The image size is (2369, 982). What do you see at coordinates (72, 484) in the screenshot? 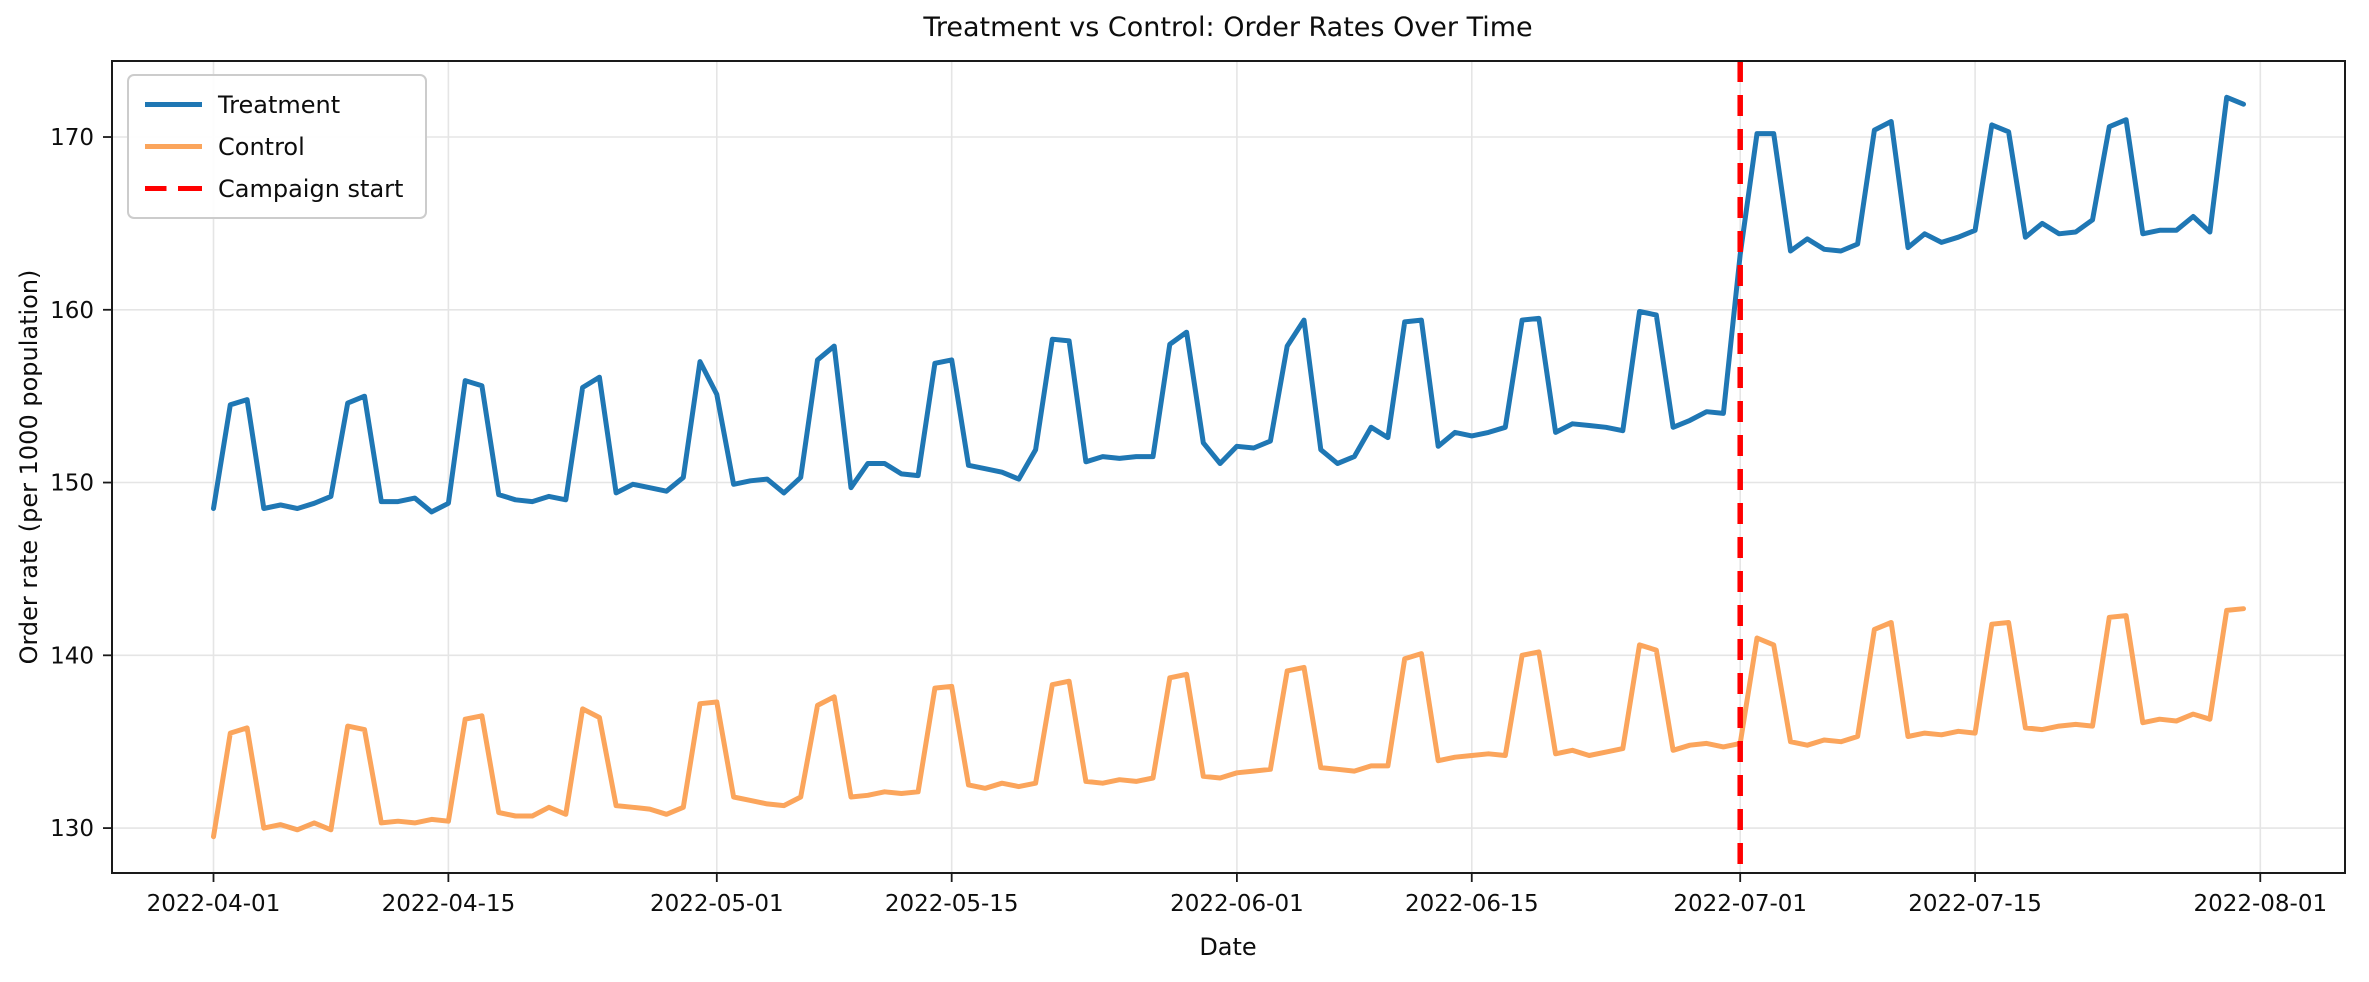
I see `y-tick-label: 150` at bounding box center [72, 484].